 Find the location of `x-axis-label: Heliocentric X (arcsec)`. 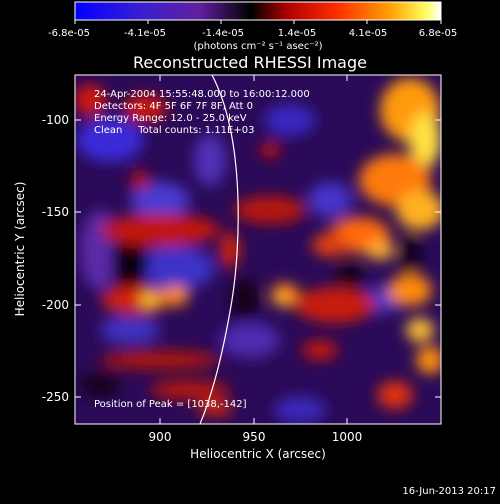

x-axis-label: Heliocentric X (arcsec) is located at coordinates (258, 454).